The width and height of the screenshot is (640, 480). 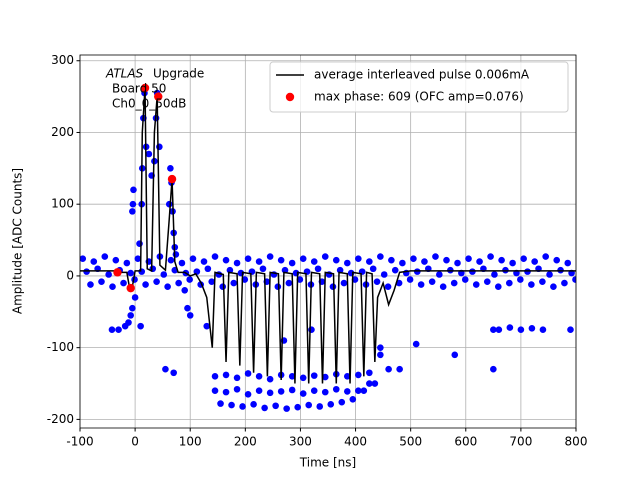 I want to click on y-tick-label: -100, so click(x=60, y=347).